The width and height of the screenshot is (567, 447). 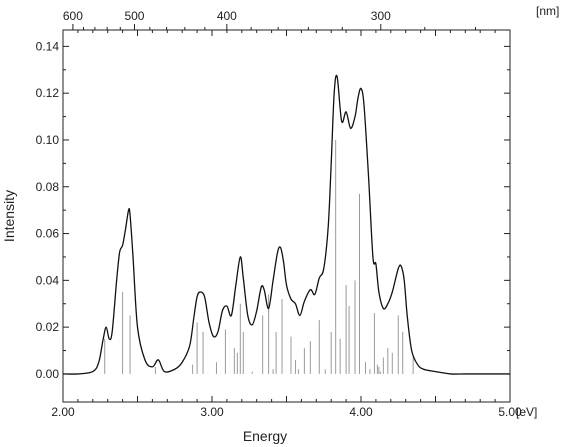 I want to click on top-tick-label: 300, so click(x=381, y=16).